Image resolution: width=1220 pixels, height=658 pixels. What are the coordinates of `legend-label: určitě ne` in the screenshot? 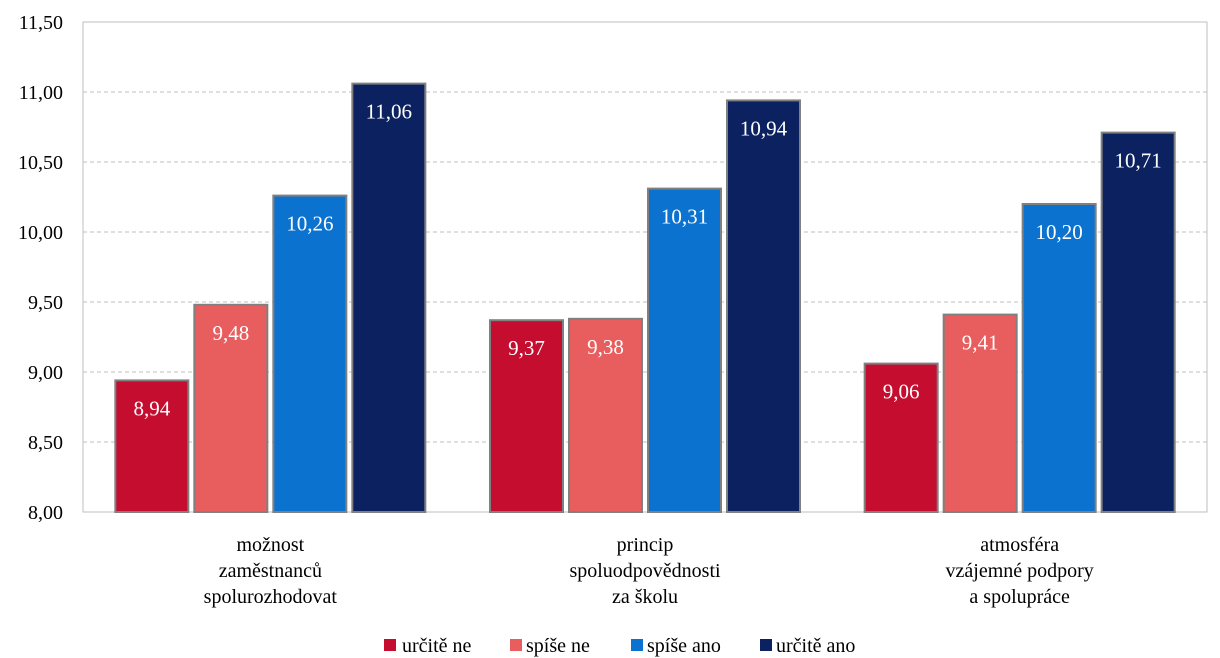 It's located at (437, 646).